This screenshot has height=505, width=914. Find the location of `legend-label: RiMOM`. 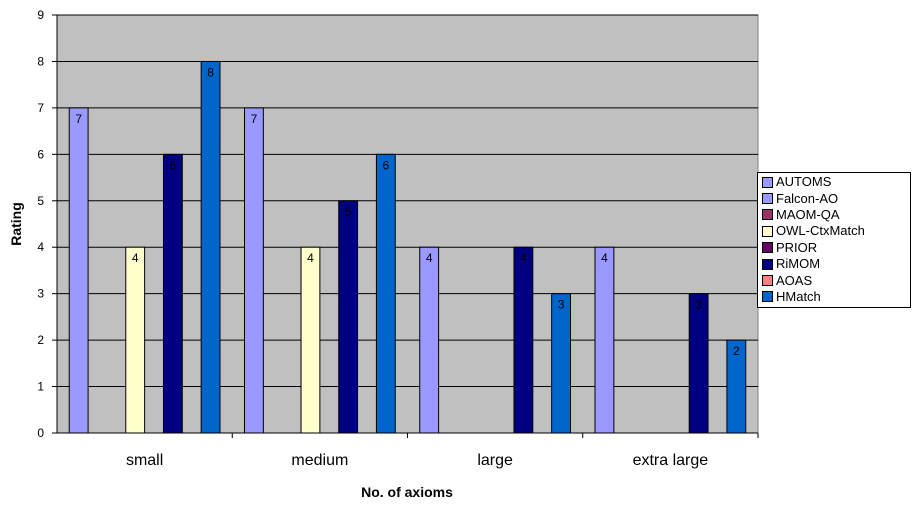

legend-label: RiMOM is located at coordinates (798, 264).